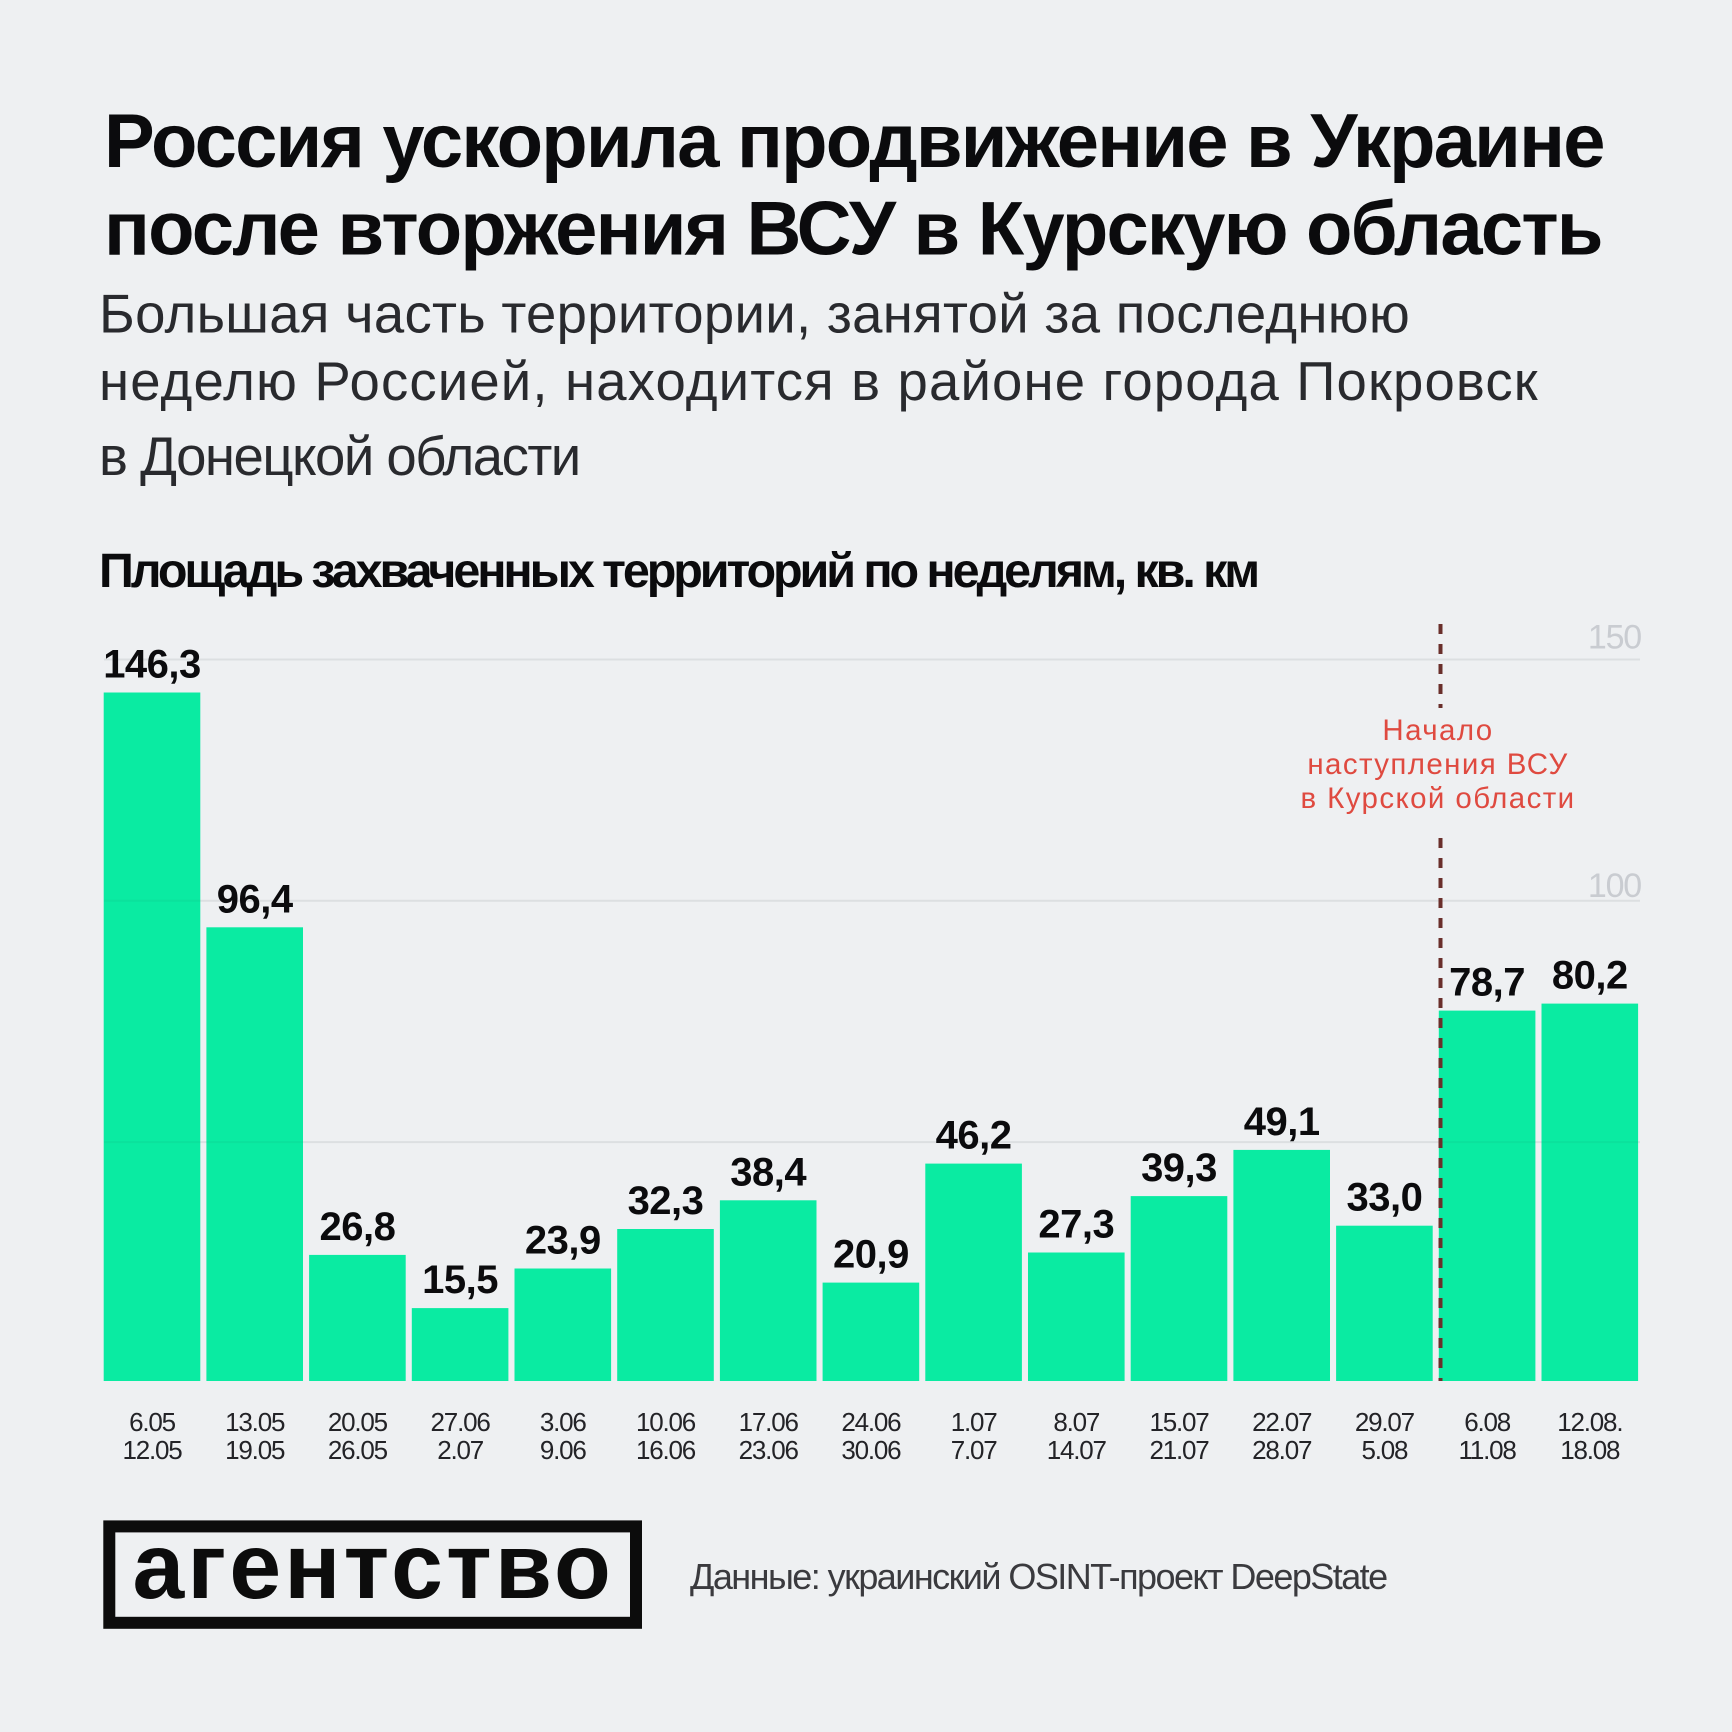 This screenshot has height=1732, width=1732. Describe the element at coordinates (1282, 1122) in the screenshot. I see `svg-text: 49,1` at that location.